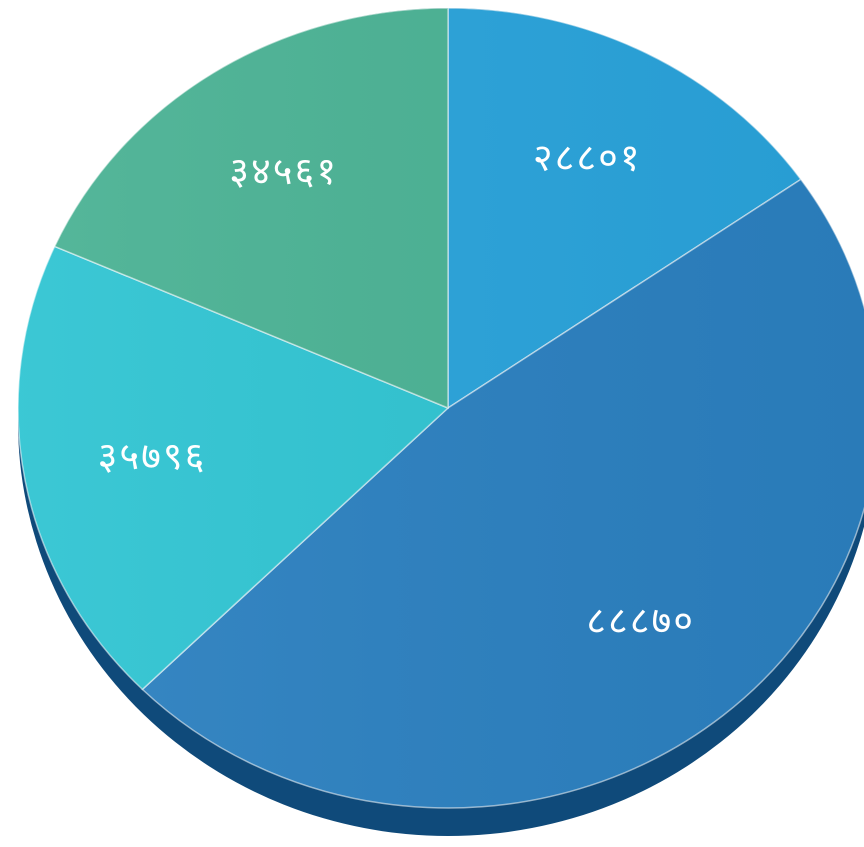 Image resolution: width=864 pixels, height=847 pixels. What do you see at coordinates (283, 171) in the screenshot?
I see `pie-slice-label-4: ३४५६१` at bounding box center [283, 171].